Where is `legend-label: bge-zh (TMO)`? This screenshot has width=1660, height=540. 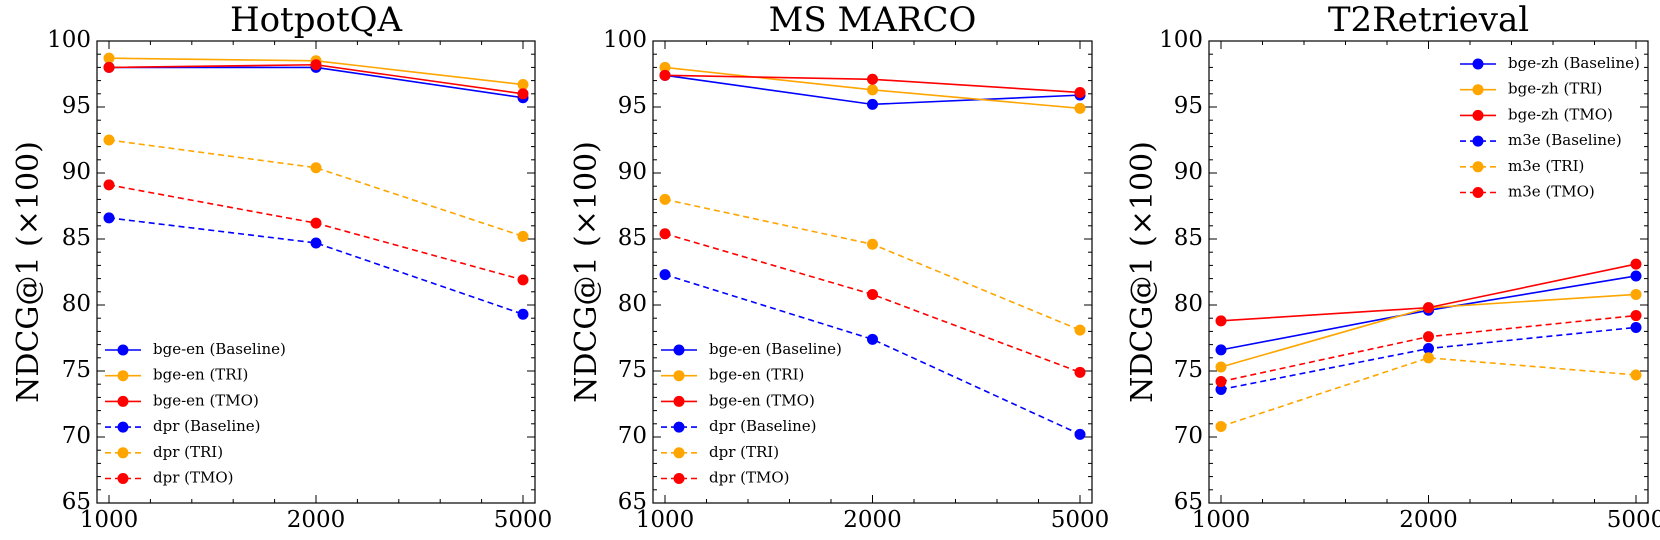
legend-label: bge-zh (TMO) is located at coordinates (1560, 114).